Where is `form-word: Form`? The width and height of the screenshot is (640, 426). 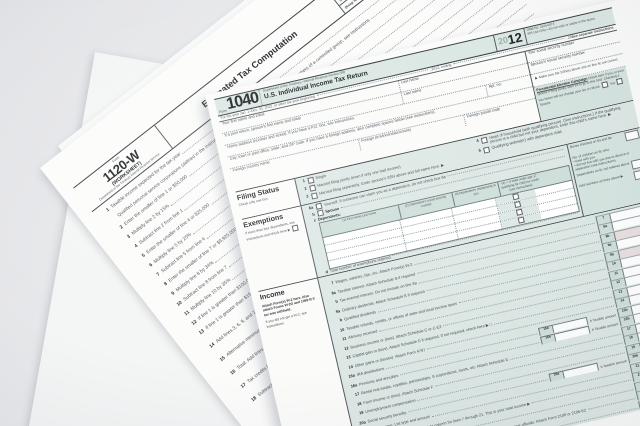 form-word: Form is located at coordinates (223, 111).